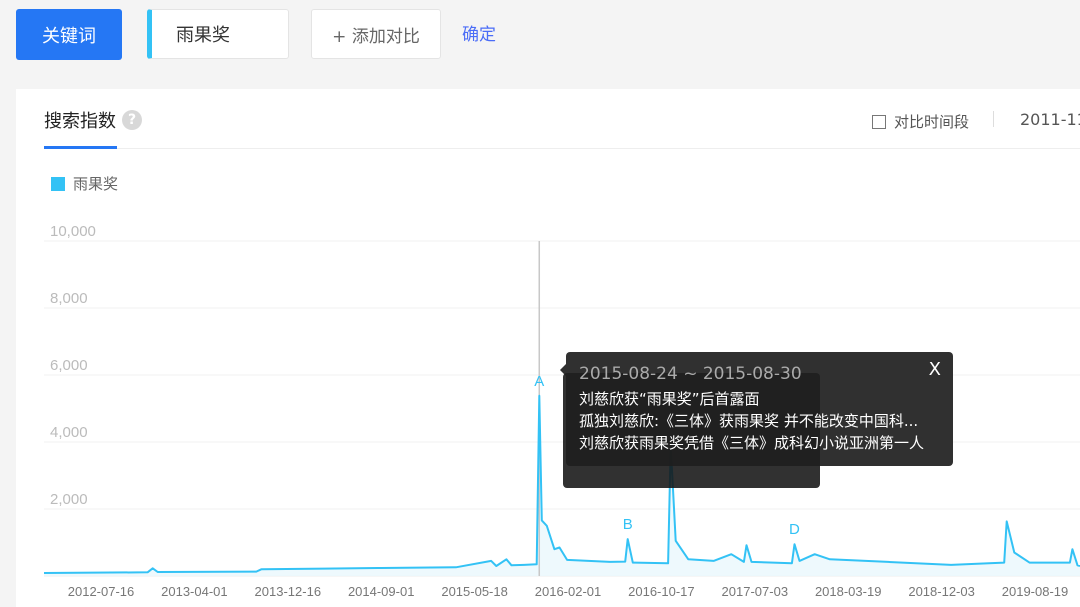 This screenshot has width=1080, height=607. Describe the element at coordinates (69, 432) in the screenshot. I see `y-tick-label: 4,000` at that location.